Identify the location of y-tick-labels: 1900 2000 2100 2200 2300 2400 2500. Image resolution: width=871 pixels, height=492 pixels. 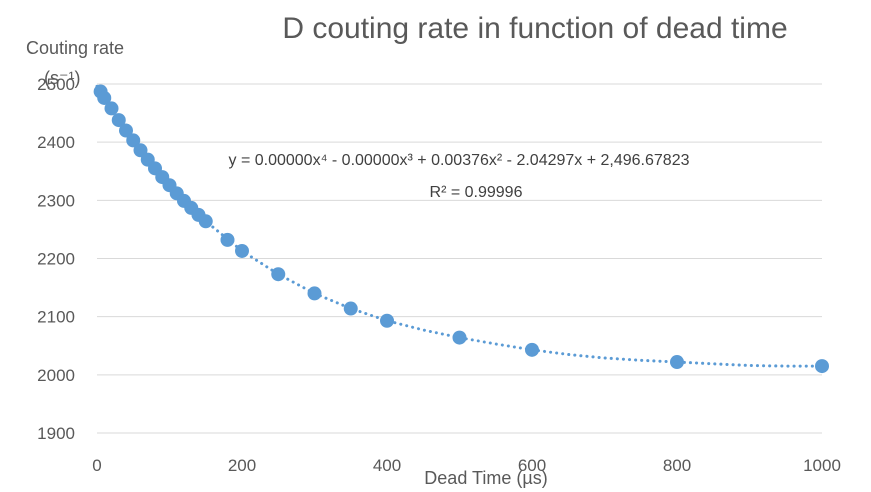
(56, 259).